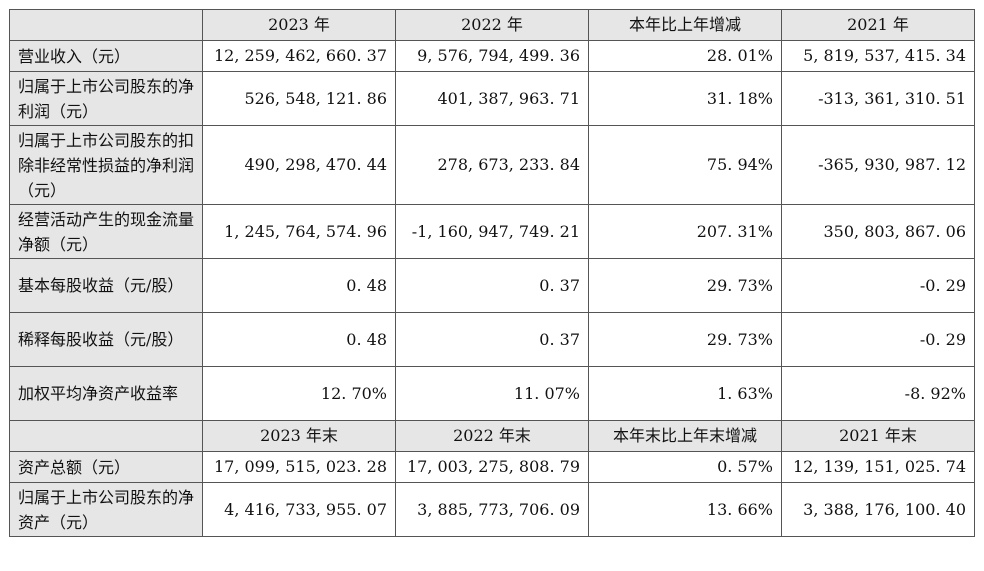 The image size is (984, 571). Describe the element at coordinates (685, 25) in the screenshot. I see `header-change: 本年比上年增减` at that location.